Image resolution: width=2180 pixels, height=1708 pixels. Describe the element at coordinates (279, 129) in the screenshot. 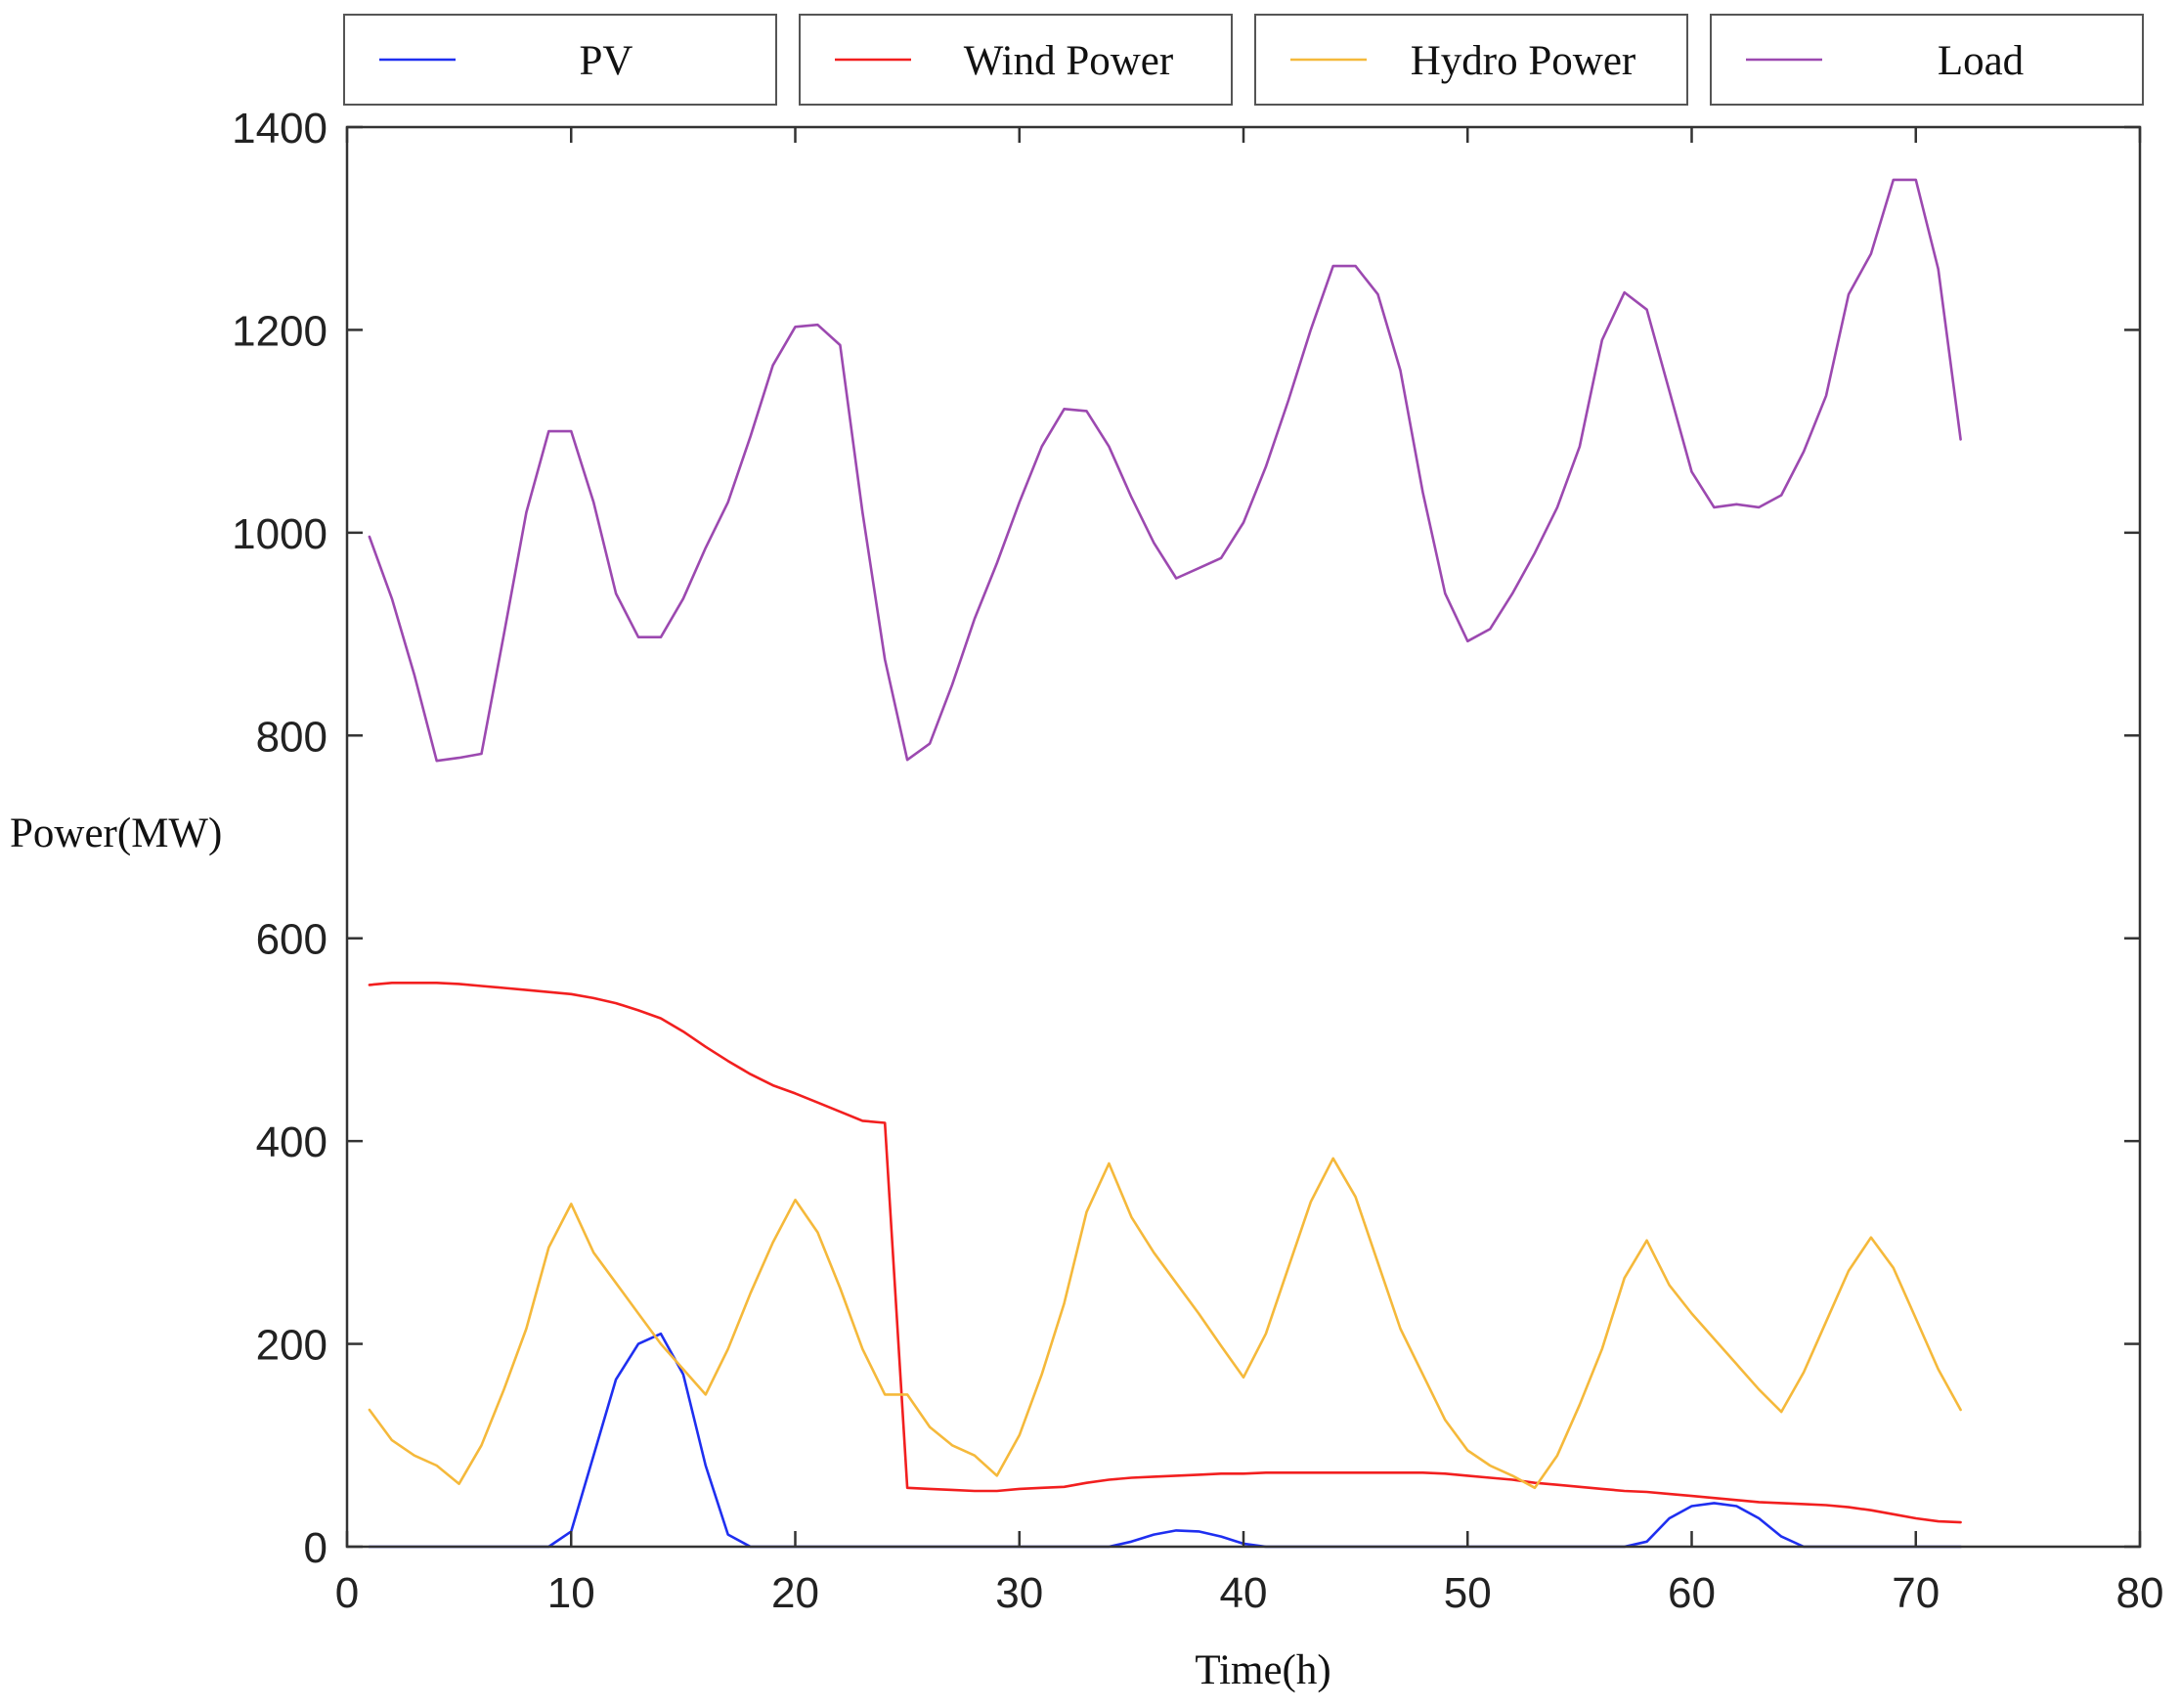

I see `y-tick-label-1400: 1400` at that location.